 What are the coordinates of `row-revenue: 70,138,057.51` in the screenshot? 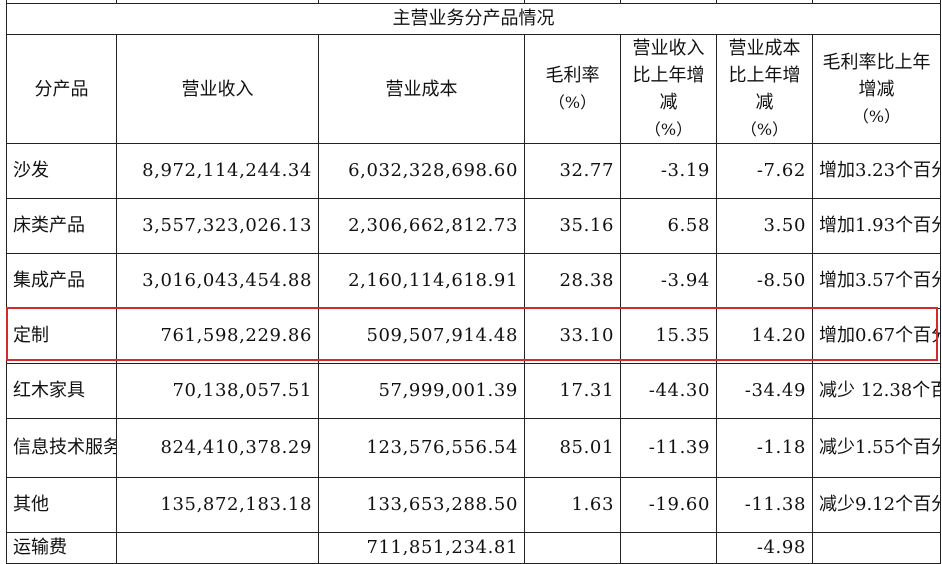 It's located at (217, 391).